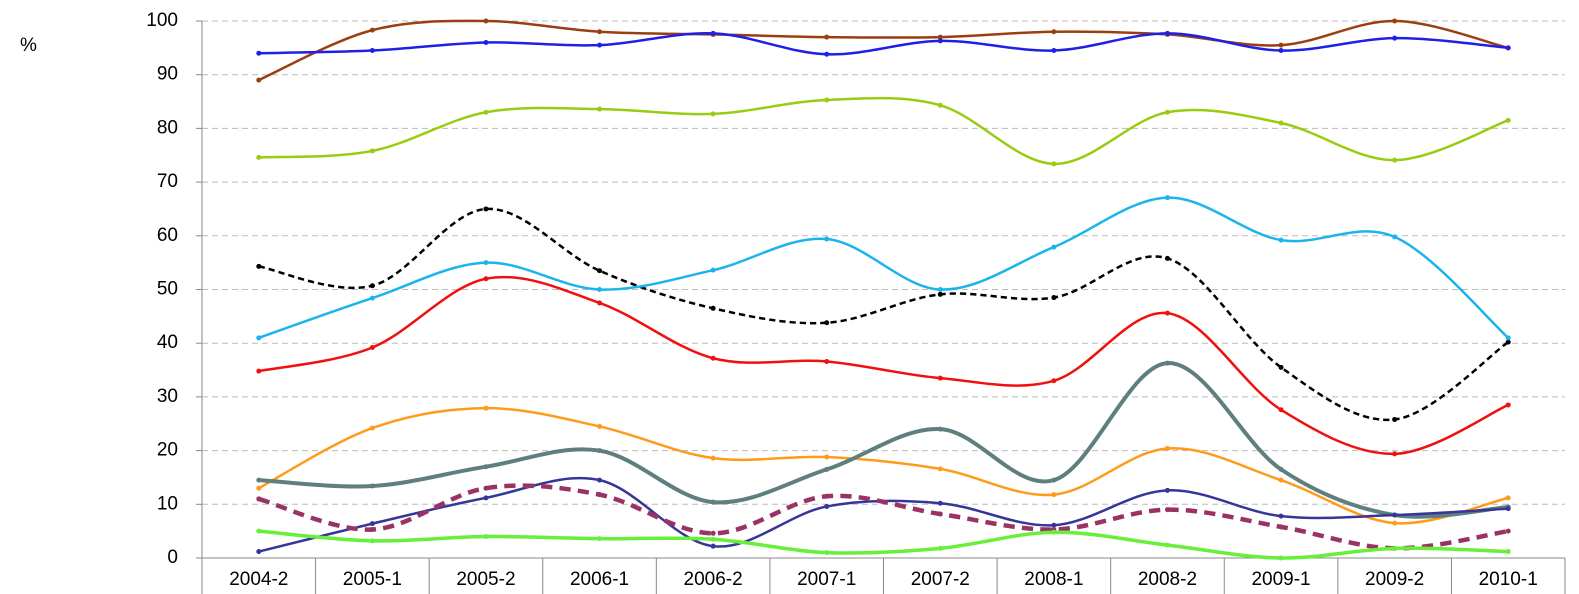  I want to click on y-tick-label: 80, so click(167, 127).